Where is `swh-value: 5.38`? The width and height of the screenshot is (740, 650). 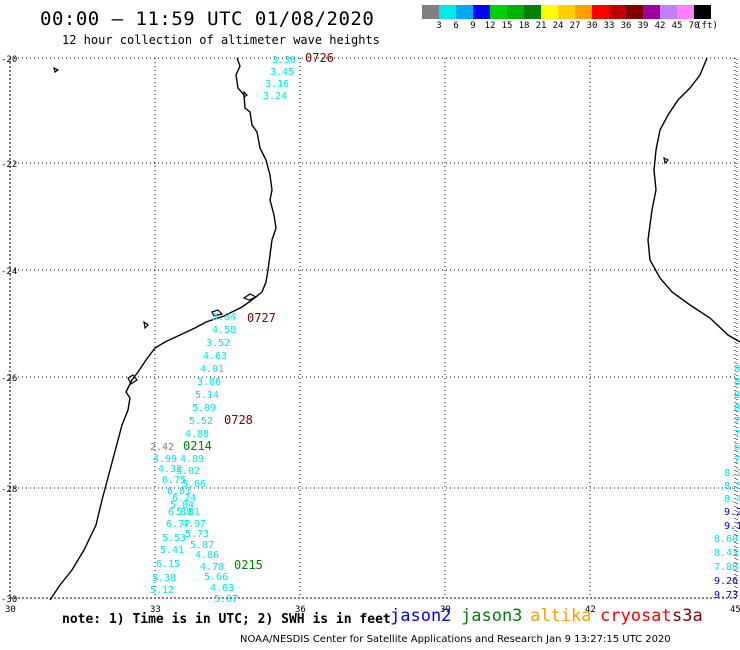
swh-value: 5.38 is located at coordinates (164, 578).